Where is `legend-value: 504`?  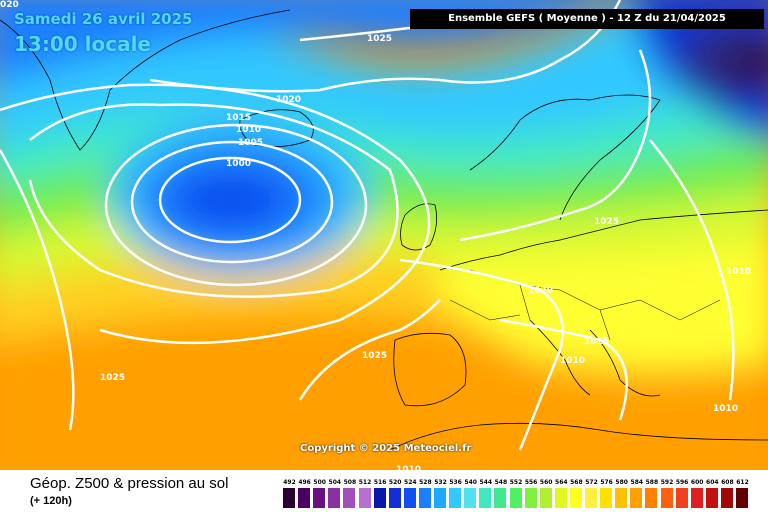
legend-value: 504 is located at coordinates (335, 482).